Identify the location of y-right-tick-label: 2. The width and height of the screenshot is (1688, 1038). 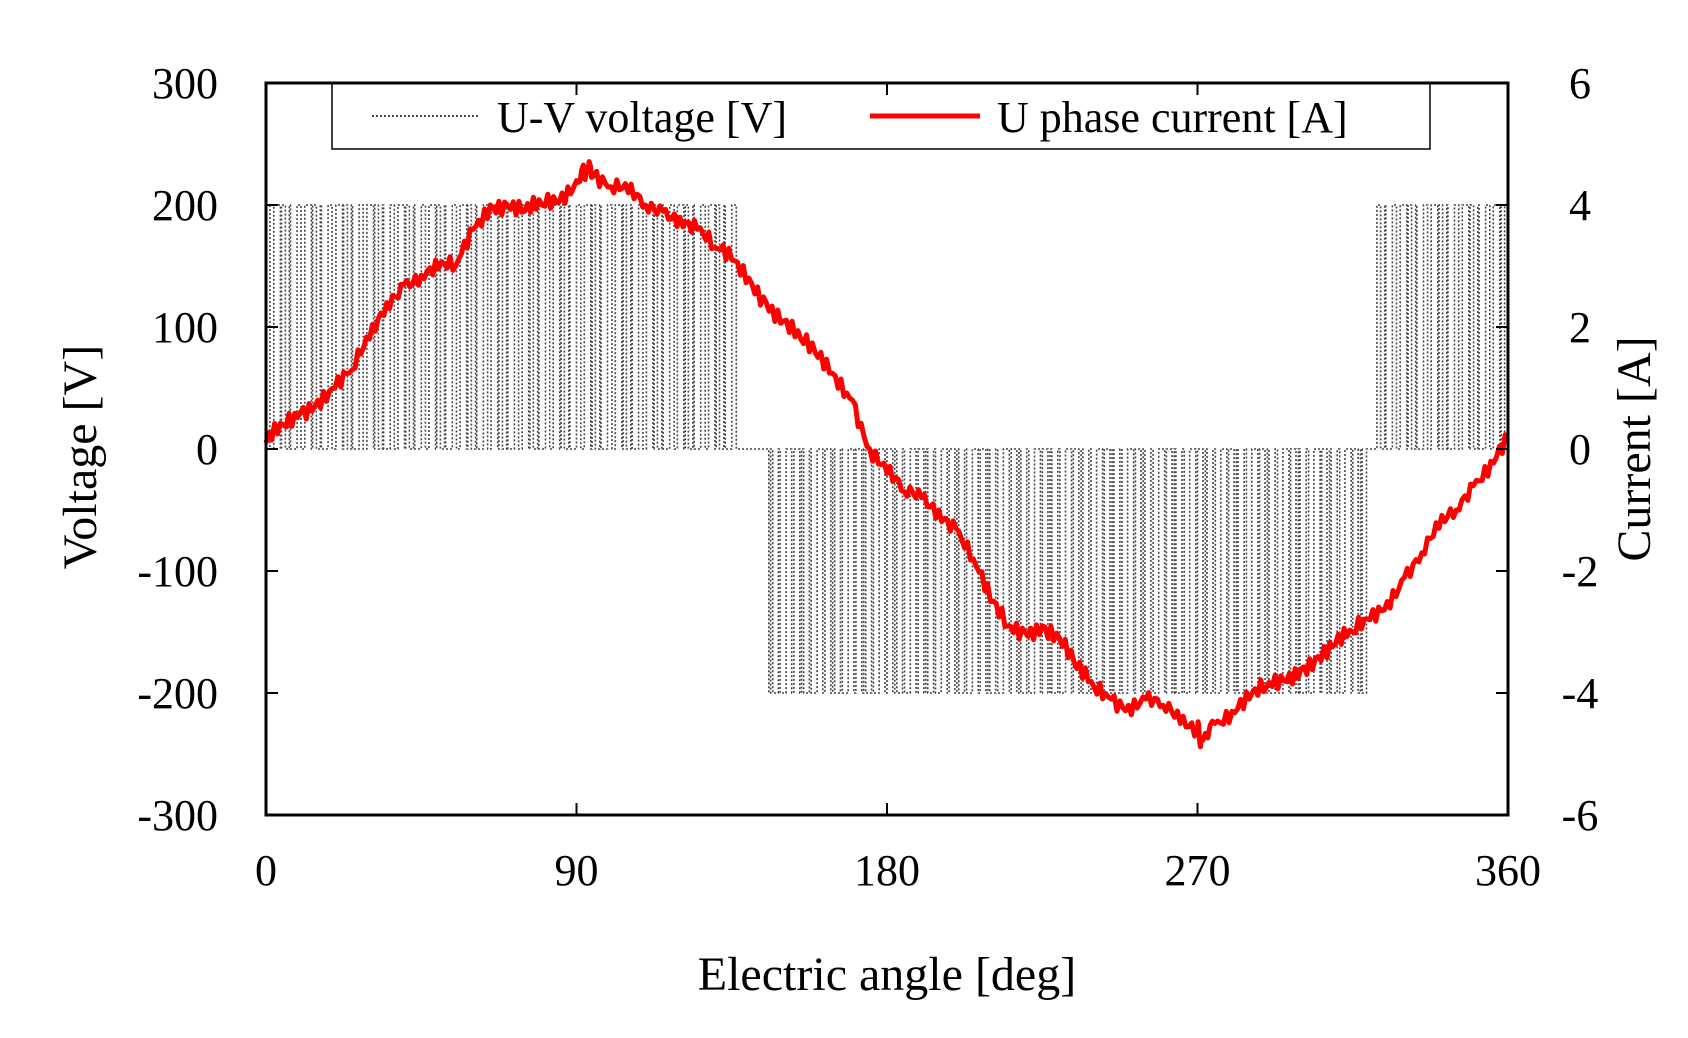
(1580, 327).